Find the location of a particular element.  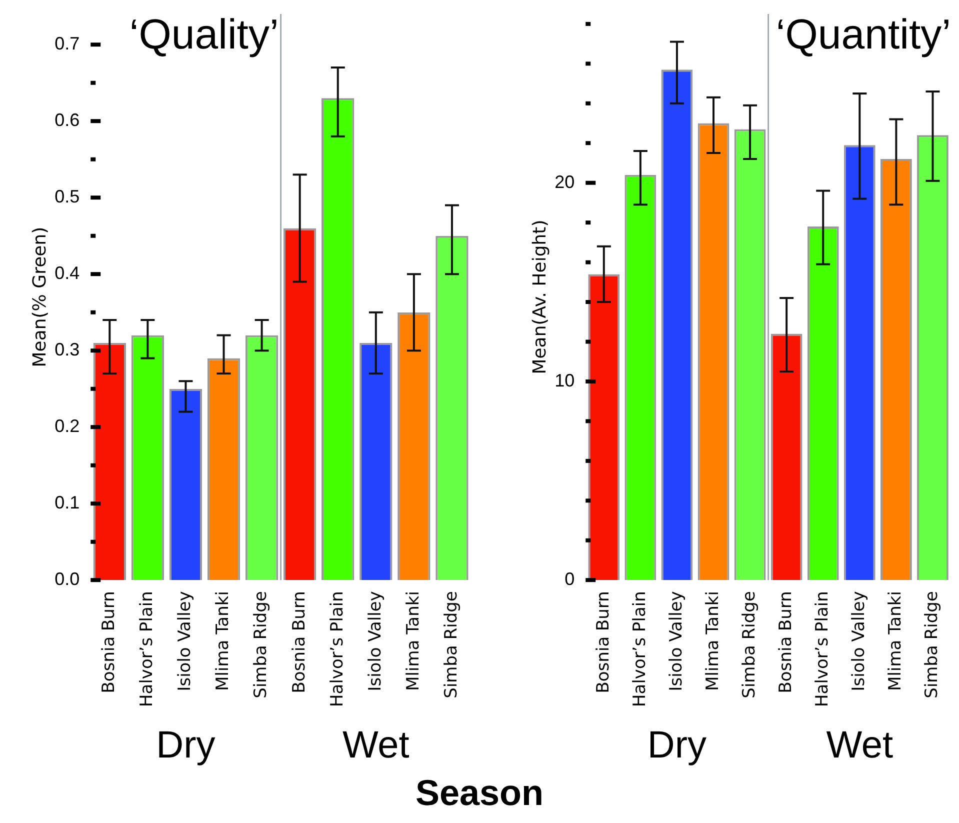

y-tick-label: 0.0 is located at coordinates (67, 579).